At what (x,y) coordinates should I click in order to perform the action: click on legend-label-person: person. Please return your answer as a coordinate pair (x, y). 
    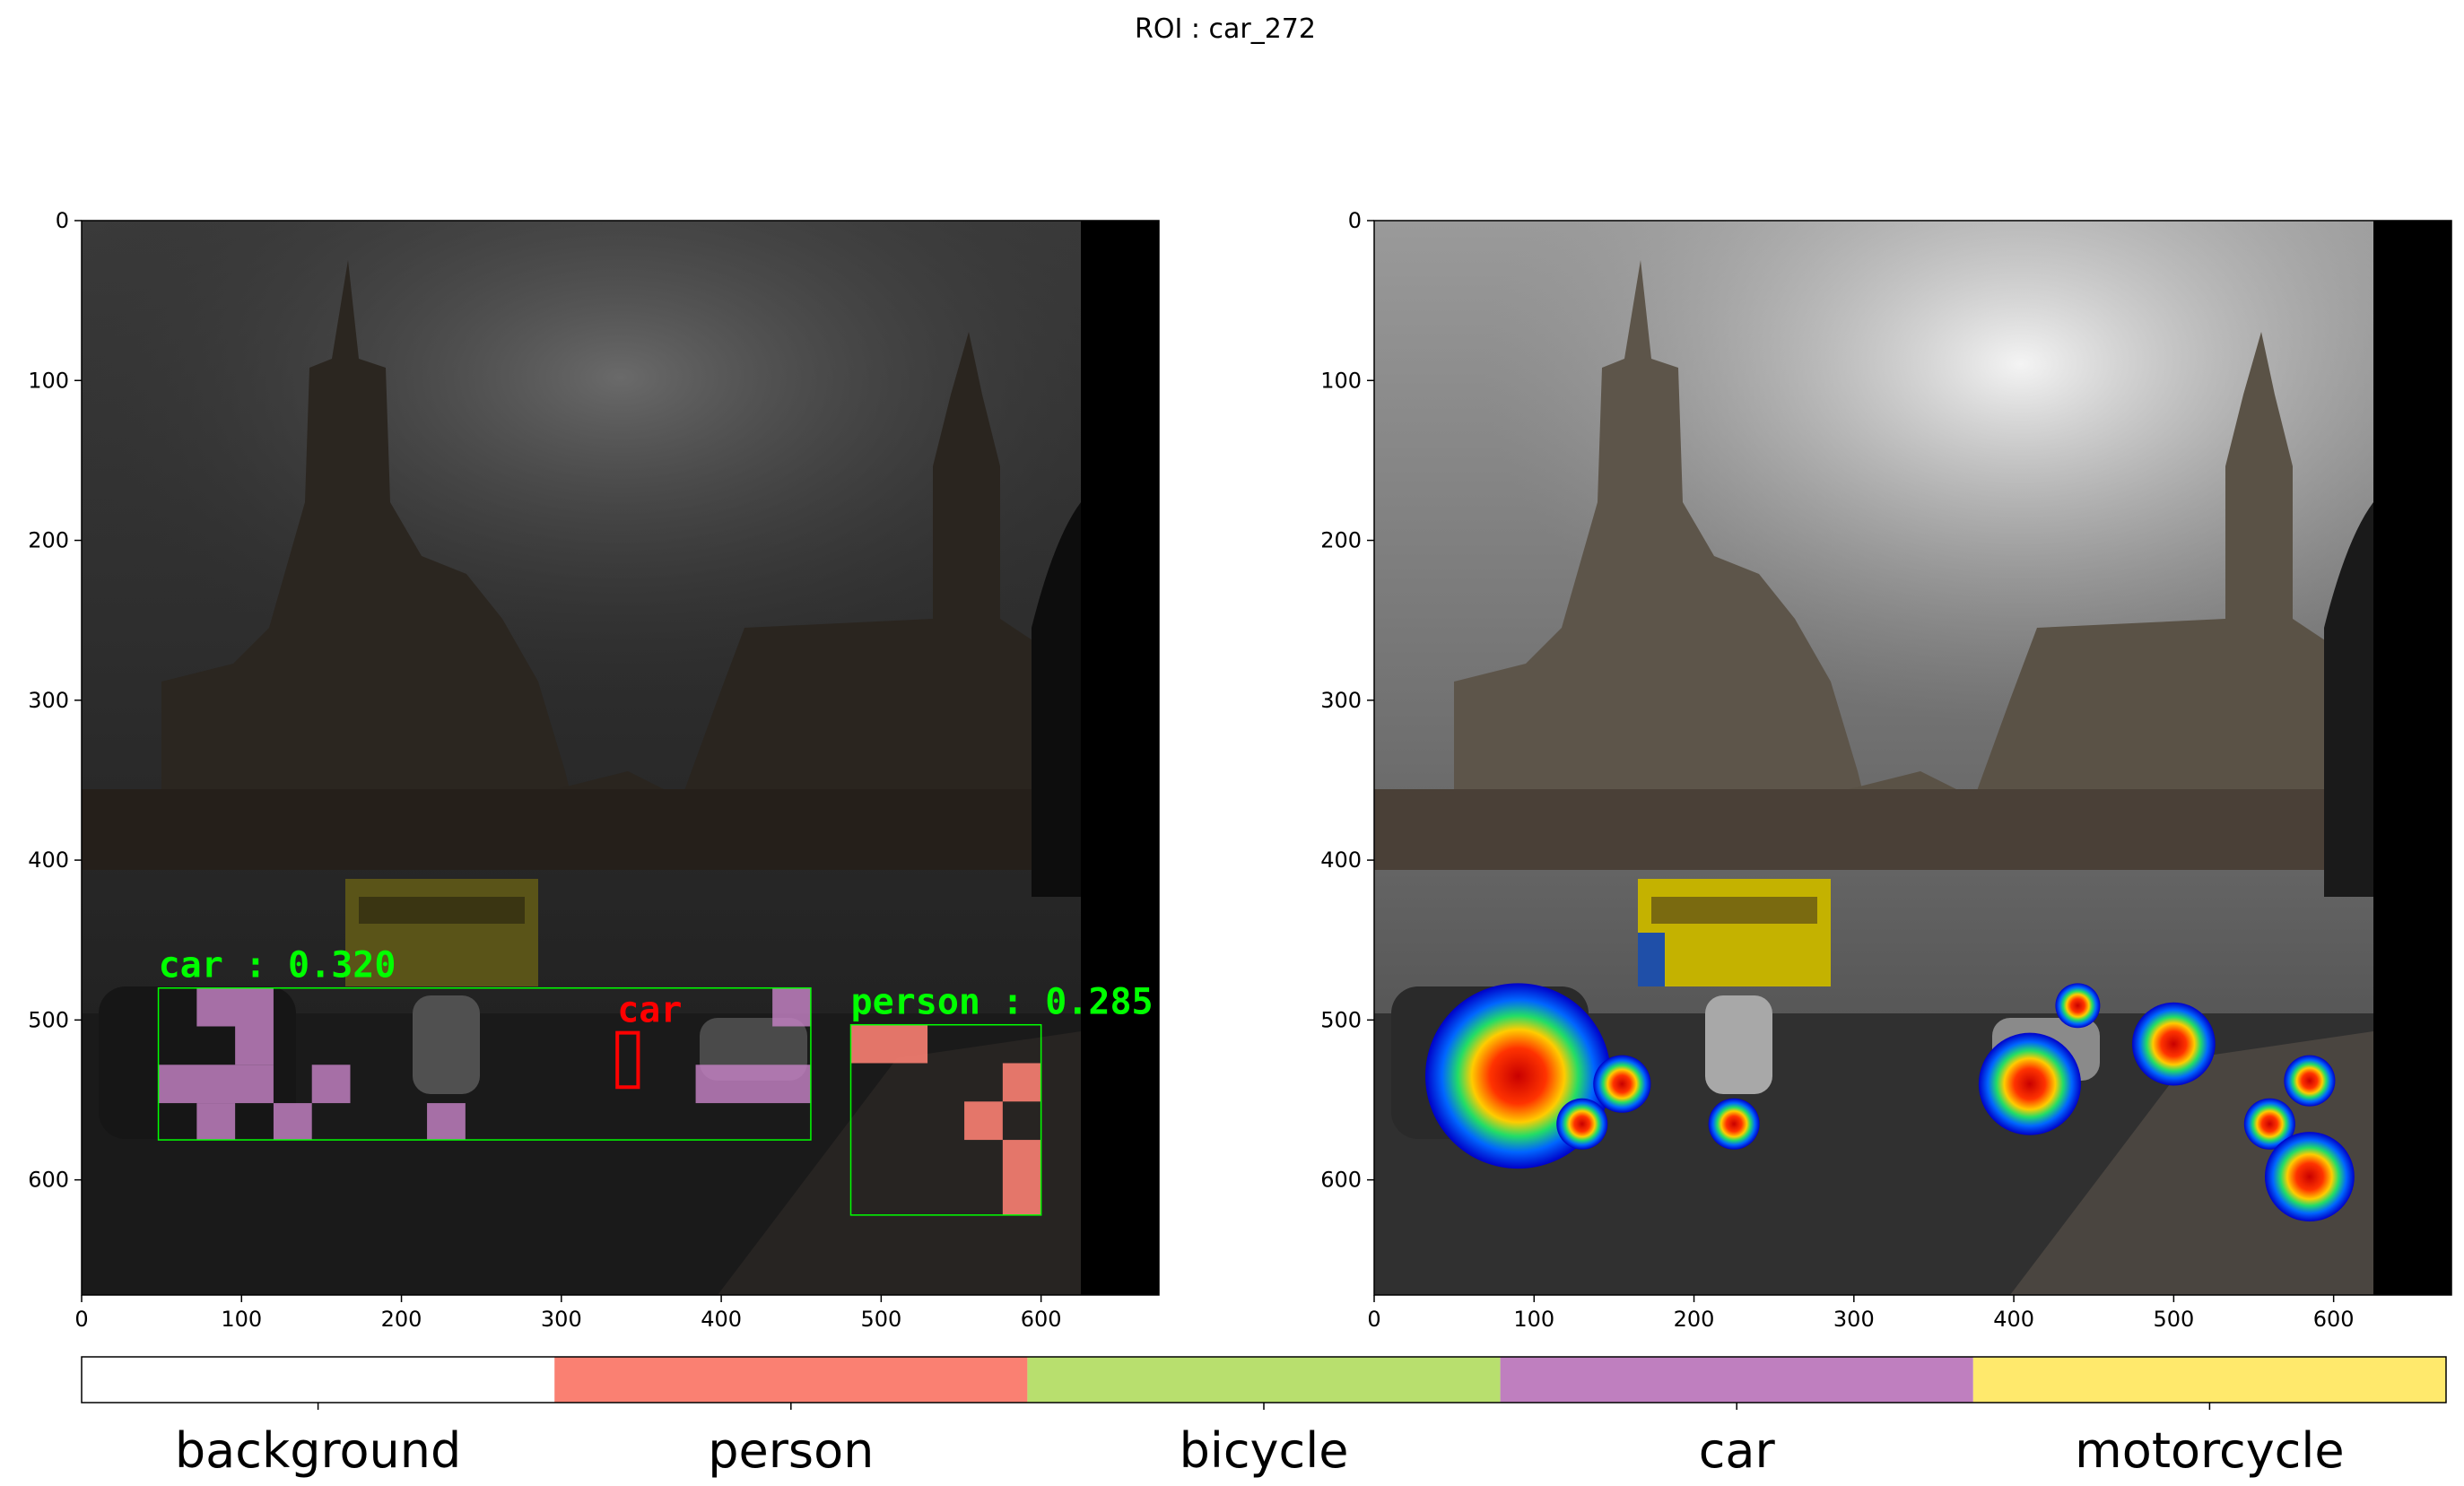
    Looking at the image, I should click on (791, 1450).